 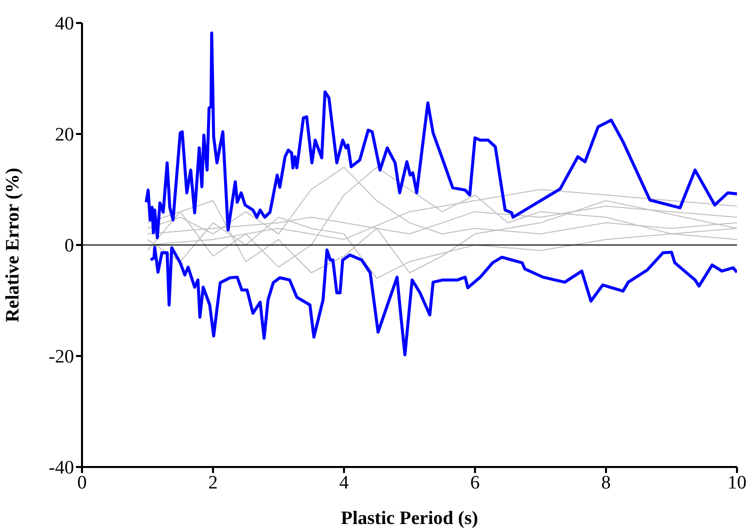 I want to click on x-axis-title: Plastic Period (s), so click(x=409, y=518).